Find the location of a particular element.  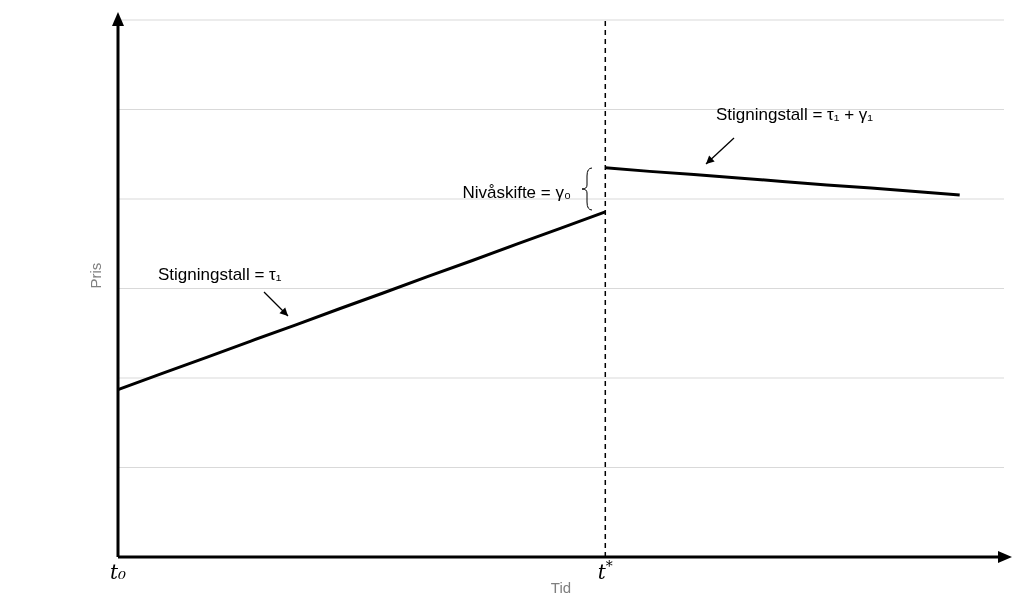

x-tick-label: t₀ is located at coordinates (118, 572).